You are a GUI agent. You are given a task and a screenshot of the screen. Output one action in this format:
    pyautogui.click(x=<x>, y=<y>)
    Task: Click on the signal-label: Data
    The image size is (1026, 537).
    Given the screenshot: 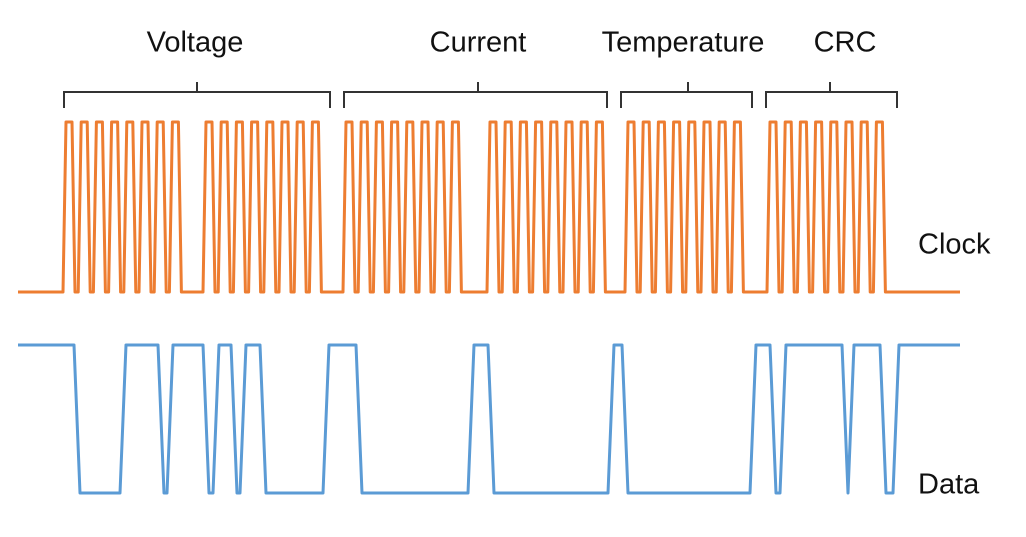 What is the action you would take?
    pyautogui.click(x=949, y=485)
    